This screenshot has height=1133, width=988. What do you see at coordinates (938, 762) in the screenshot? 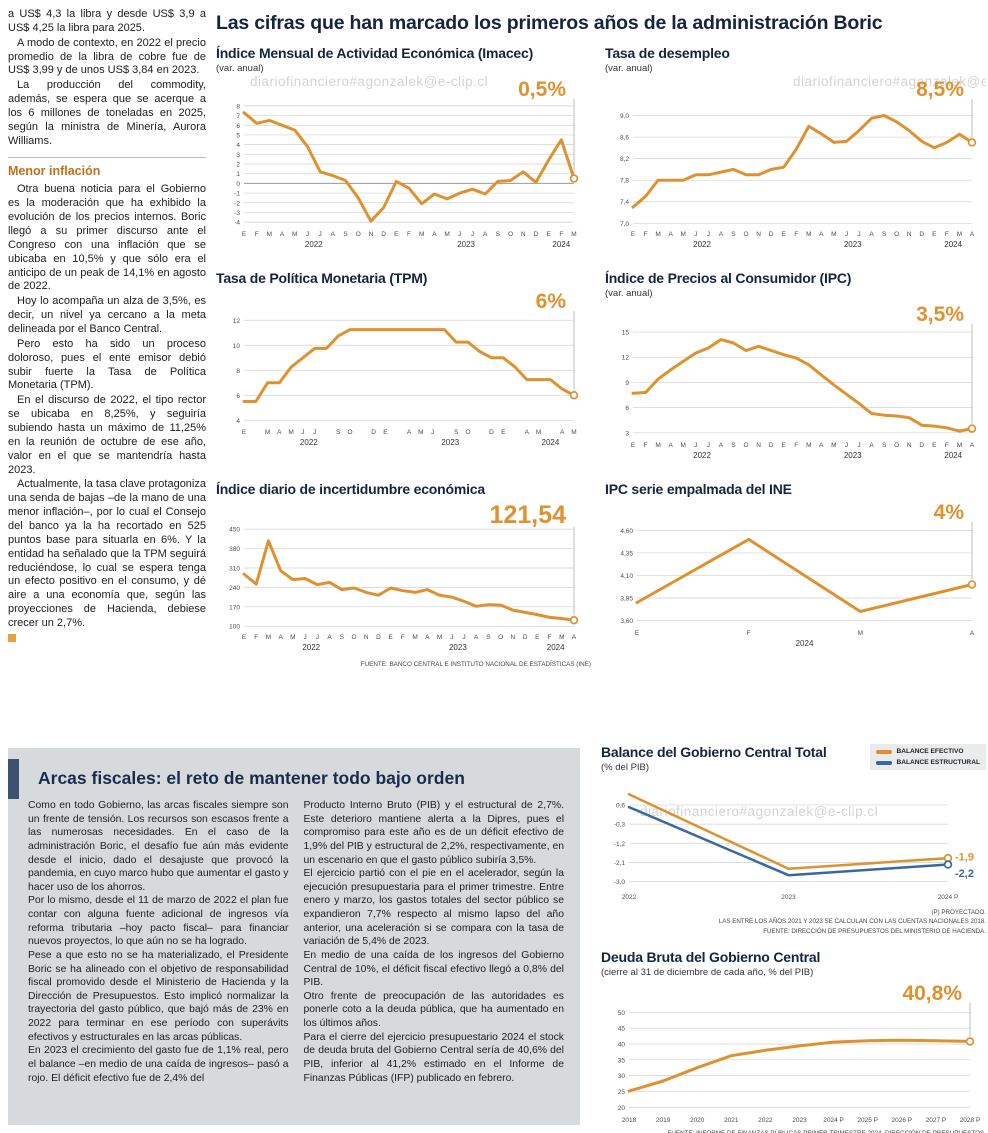
I see `legend-label: BALANCE ESTRUCTURAL` at bounding box center [938, 762].